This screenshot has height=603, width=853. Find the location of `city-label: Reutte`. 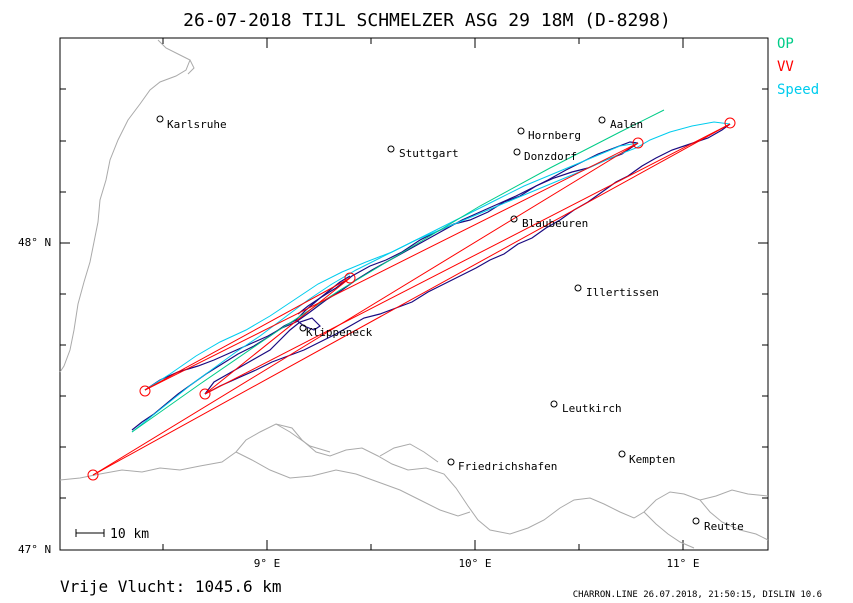

city-label: Reutte is located at coordinates (724, 526).